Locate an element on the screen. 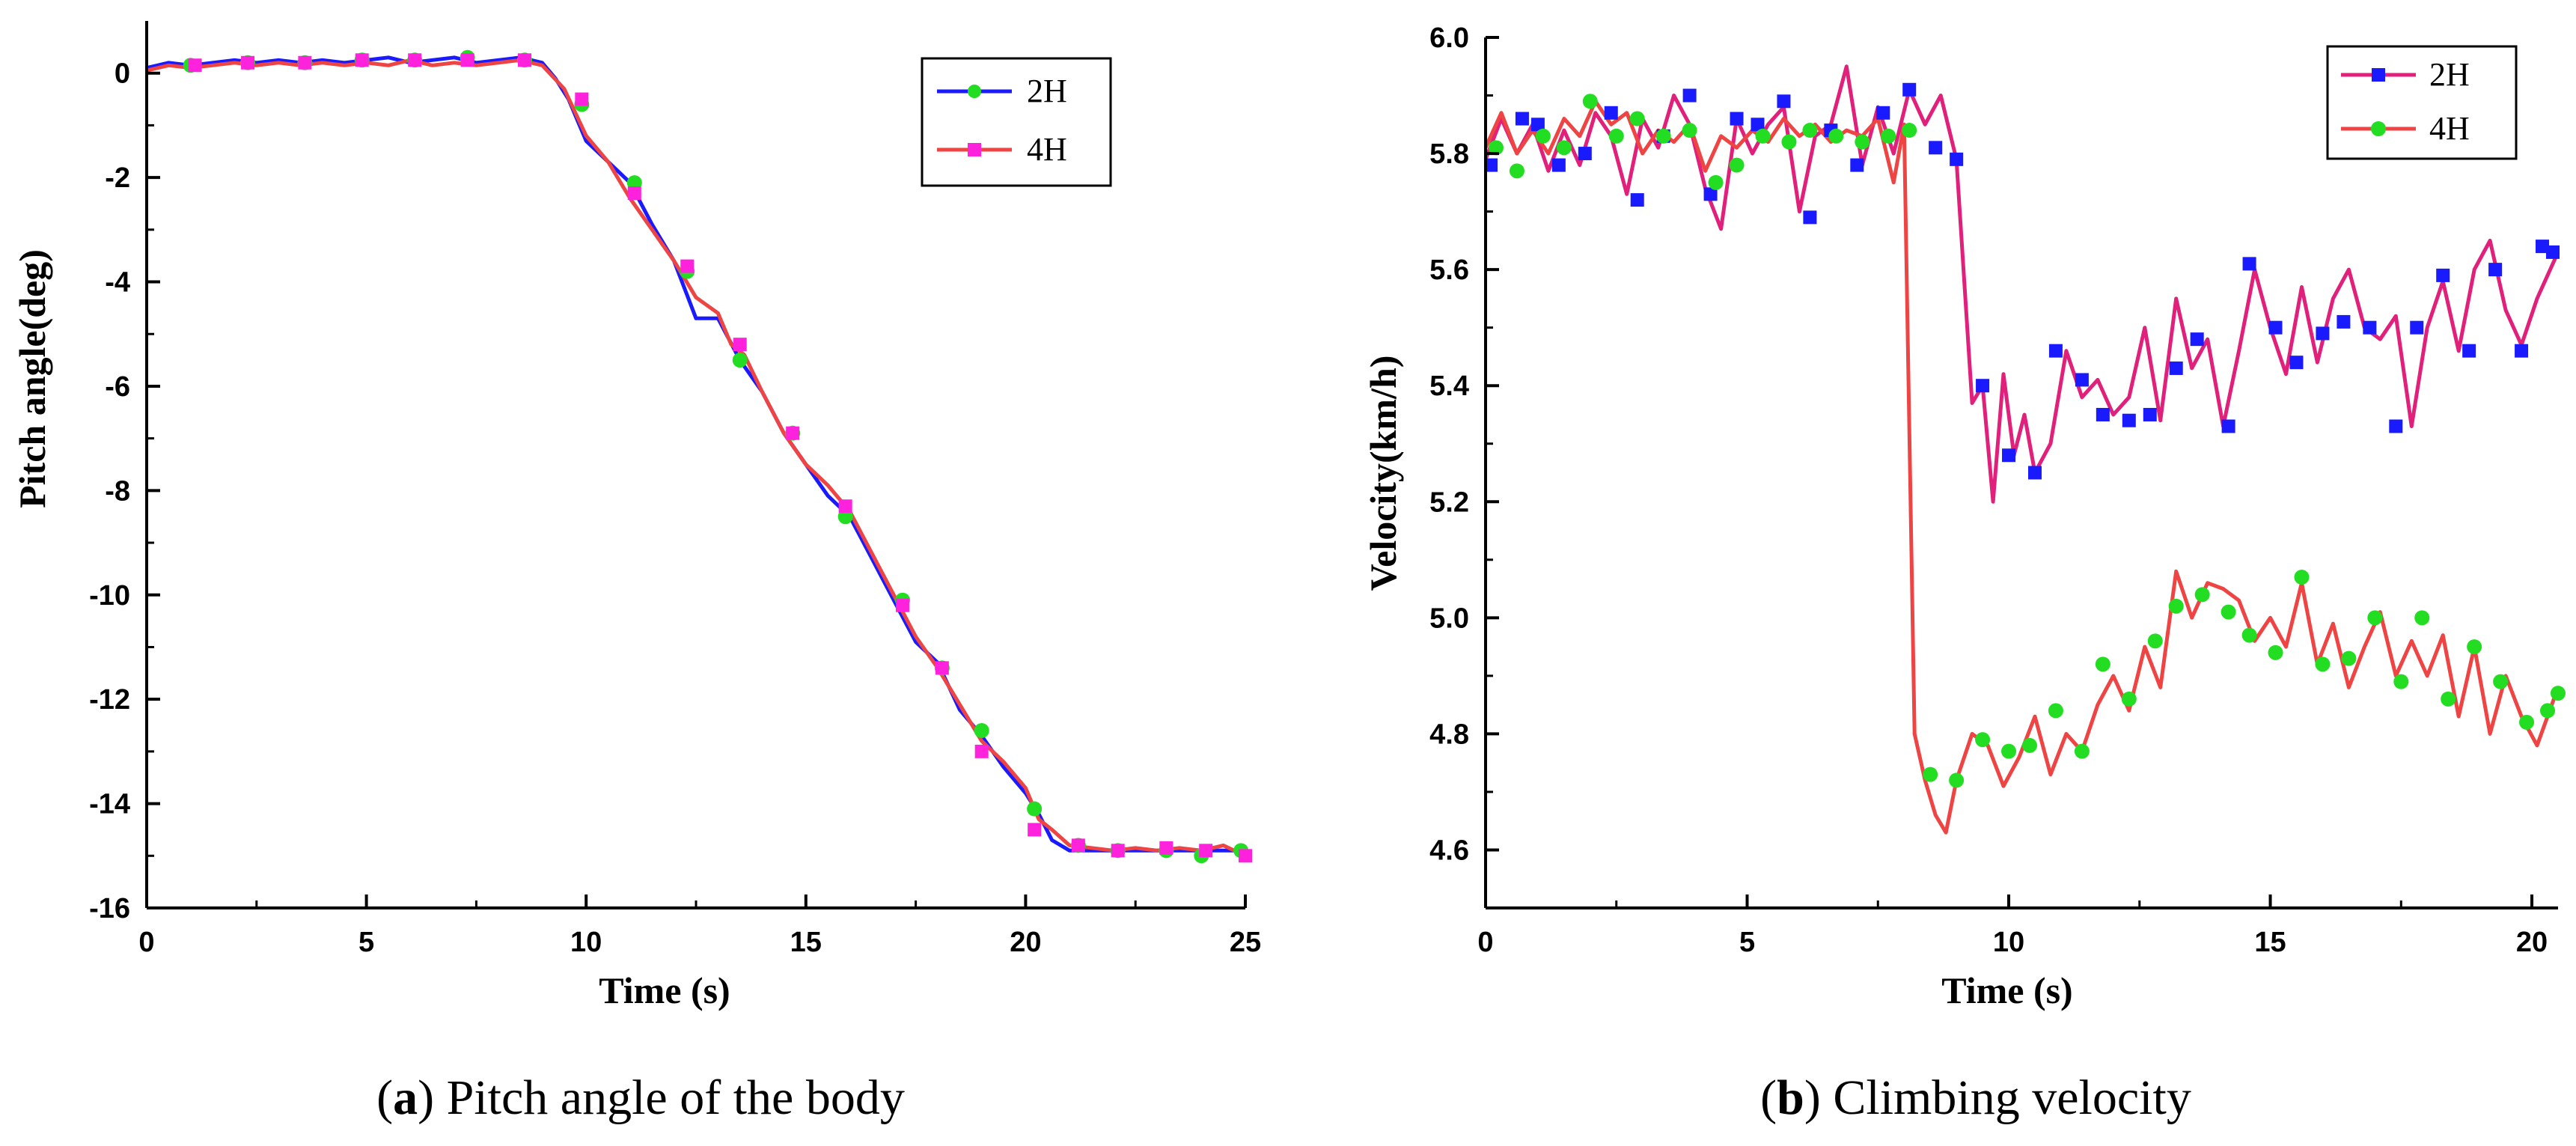  chart-b-xlabel: Time (s) is located at coordinates (2006, 990).